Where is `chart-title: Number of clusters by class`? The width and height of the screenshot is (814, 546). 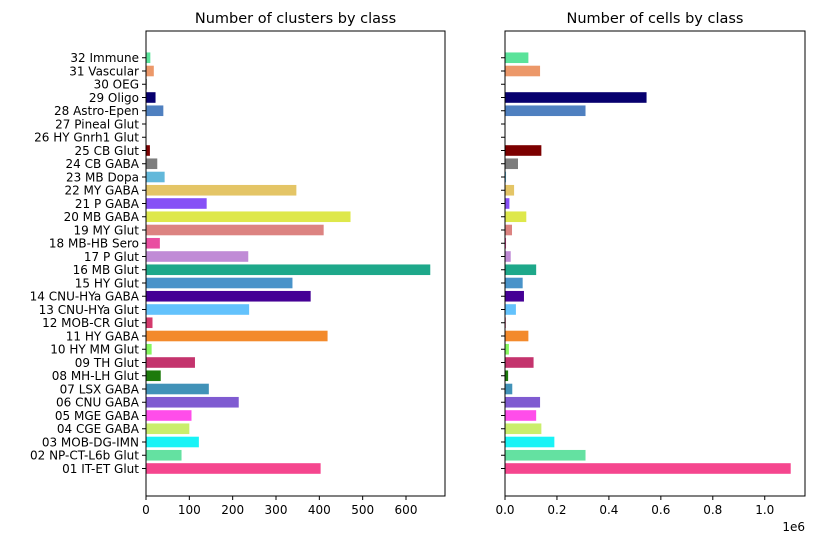 chart-title: Number of clusters by class is located at coordinates (295, 19).